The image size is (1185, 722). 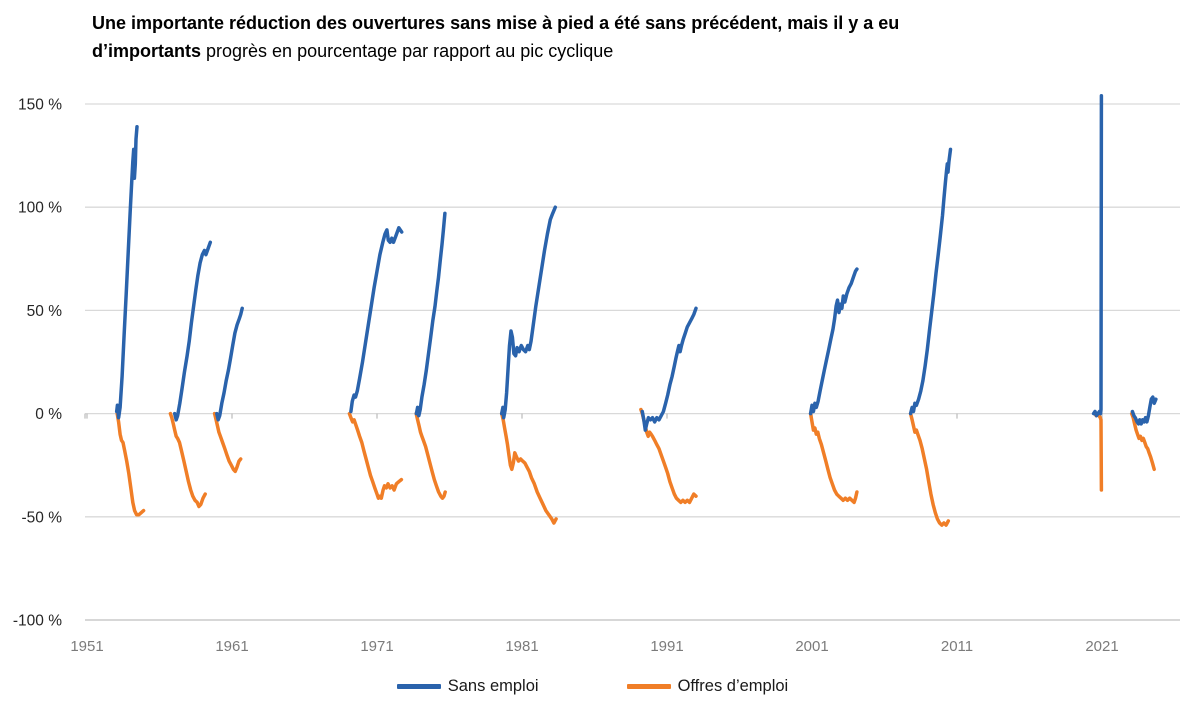 What do you see at coordinates (493, 686) in the screenshot?
I see `legend-label-sans-emploi: Sans emploi` at bounding box center [493, 686].